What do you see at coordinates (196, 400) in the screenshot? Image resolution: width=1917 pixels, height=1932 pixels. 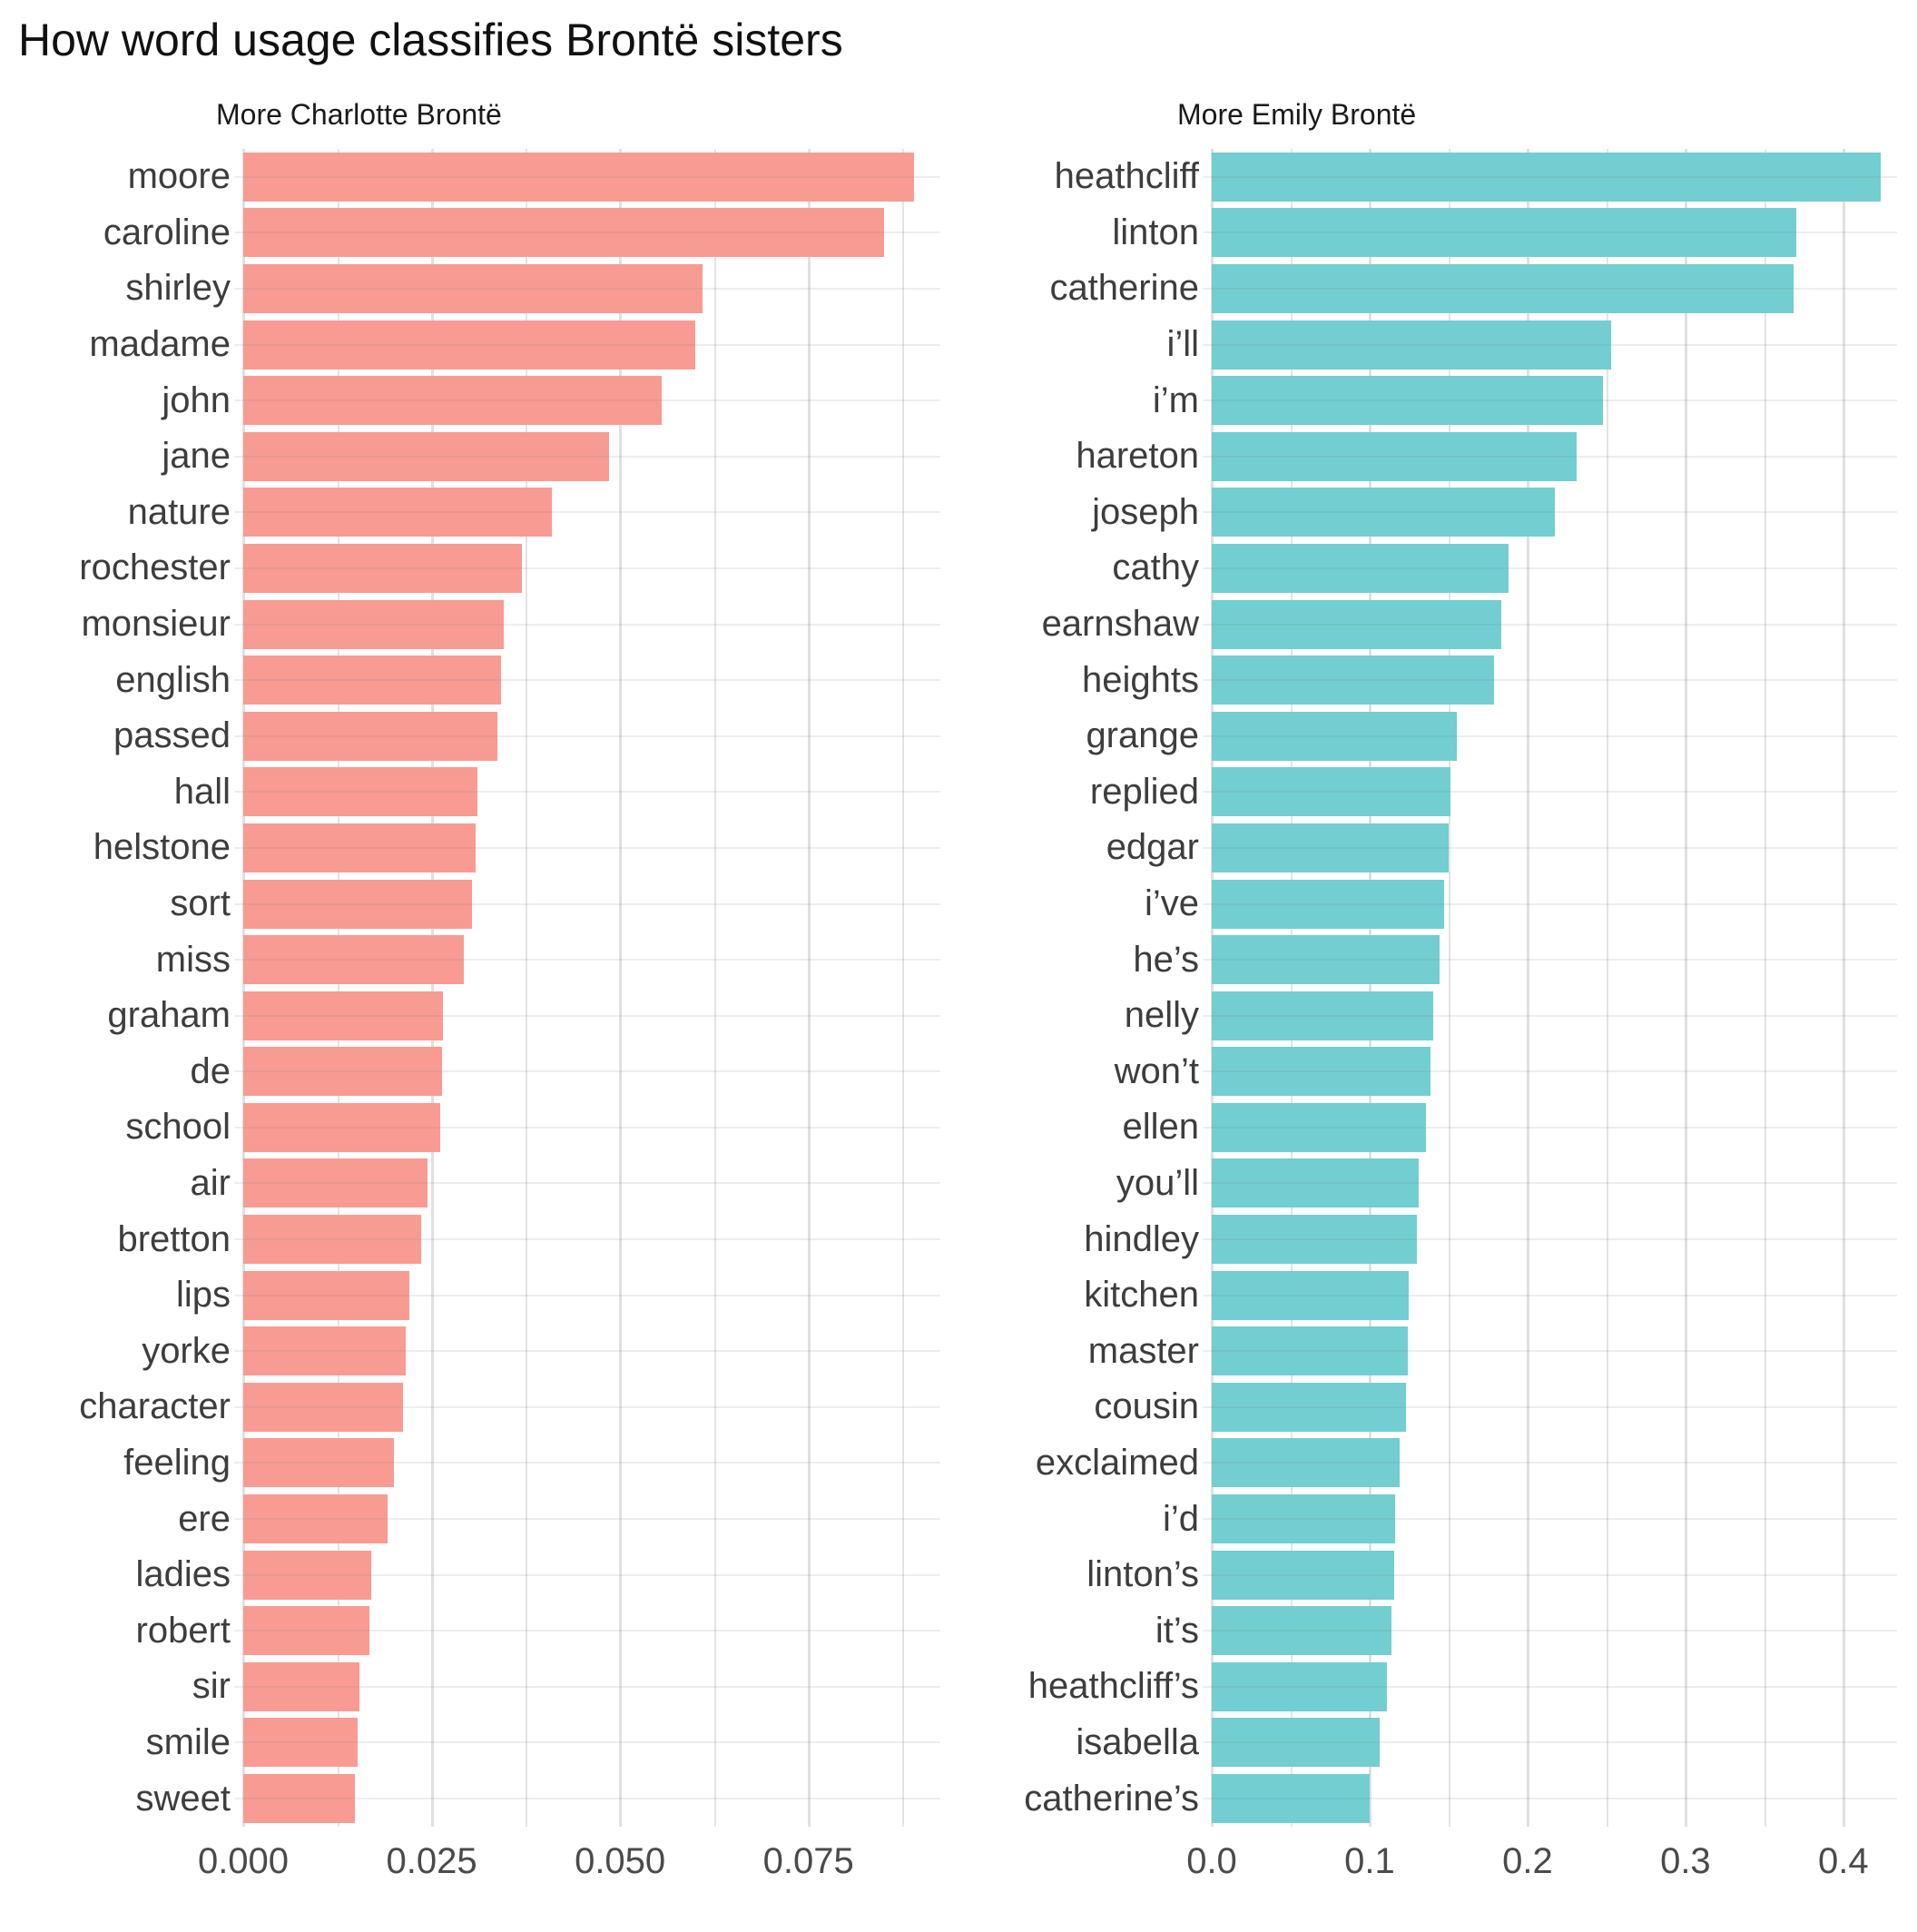 I see `category-label: john` at bounding box center [196, 400].